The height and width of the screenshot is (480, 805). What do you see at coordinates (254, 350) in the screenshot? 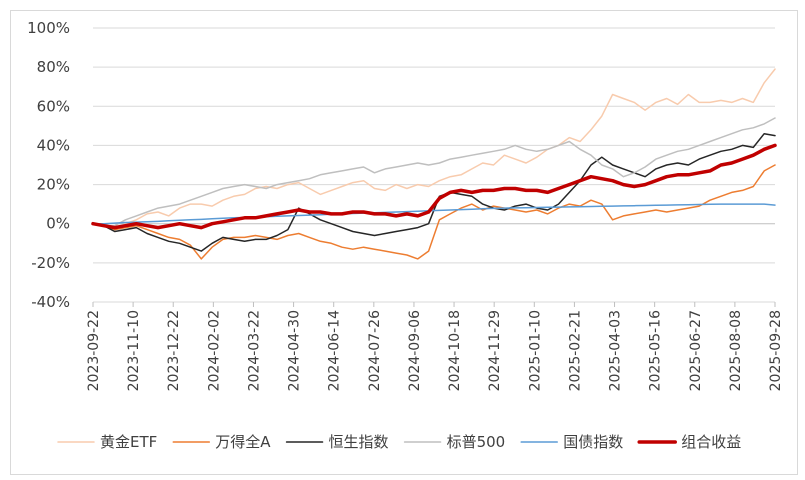
I see `x-tick-label: 2024-03-22` at bounding box center [254, 350].